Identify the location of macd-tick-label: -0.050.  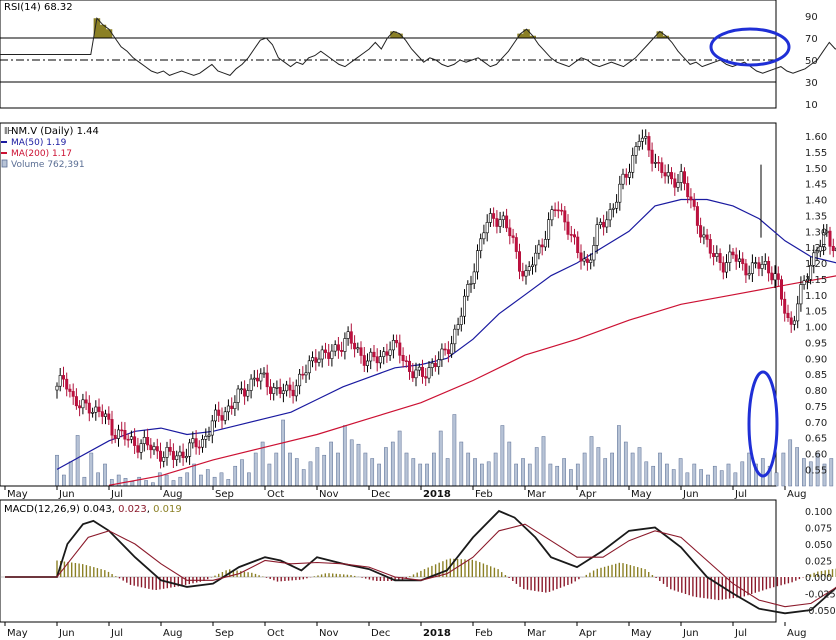
(820, 611).